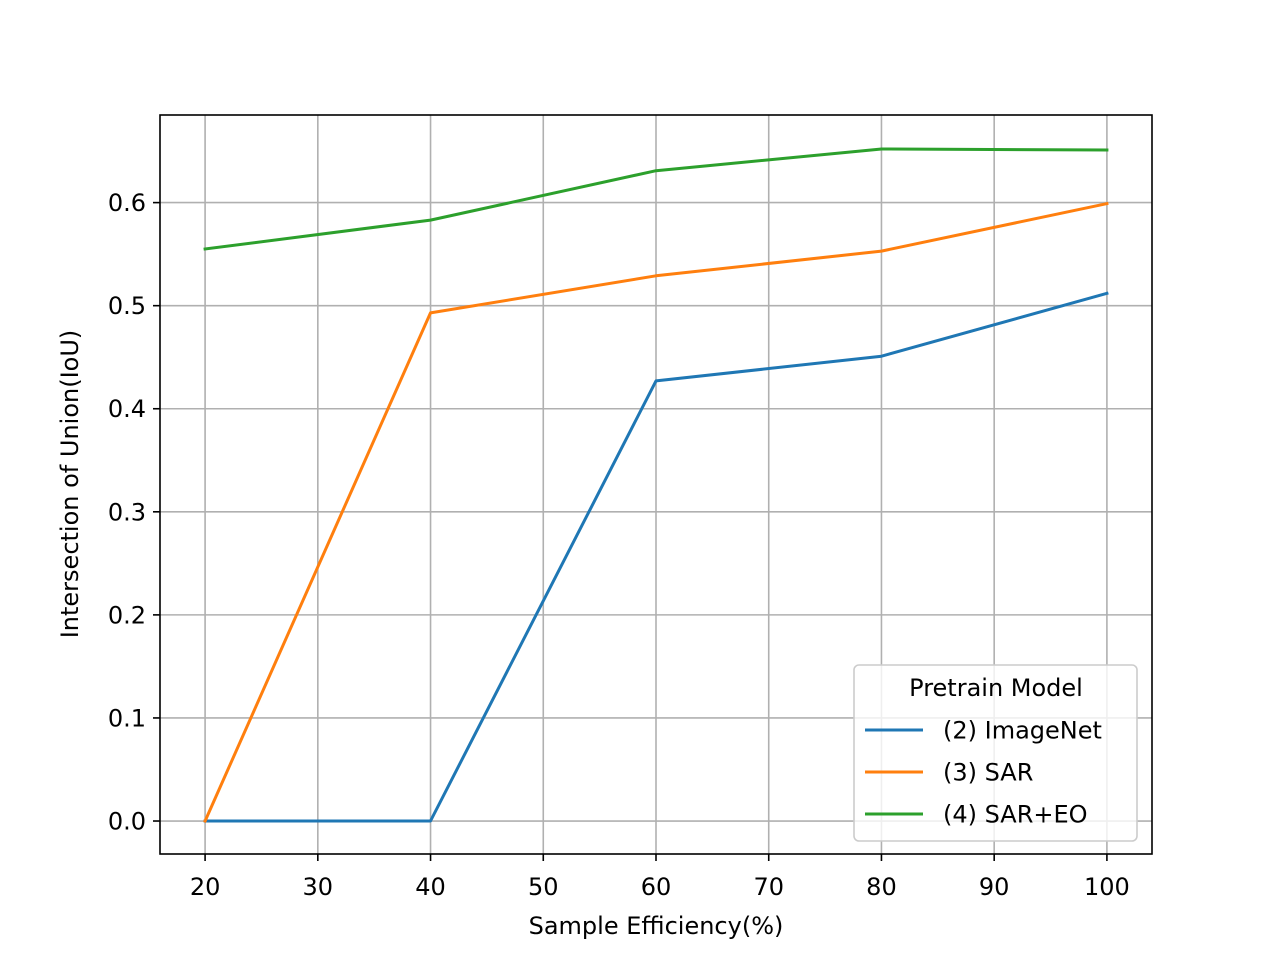  Describe the element at coordinates (127, 615) in the screenshot. I see `y-tick-label: 0.2` at that location.